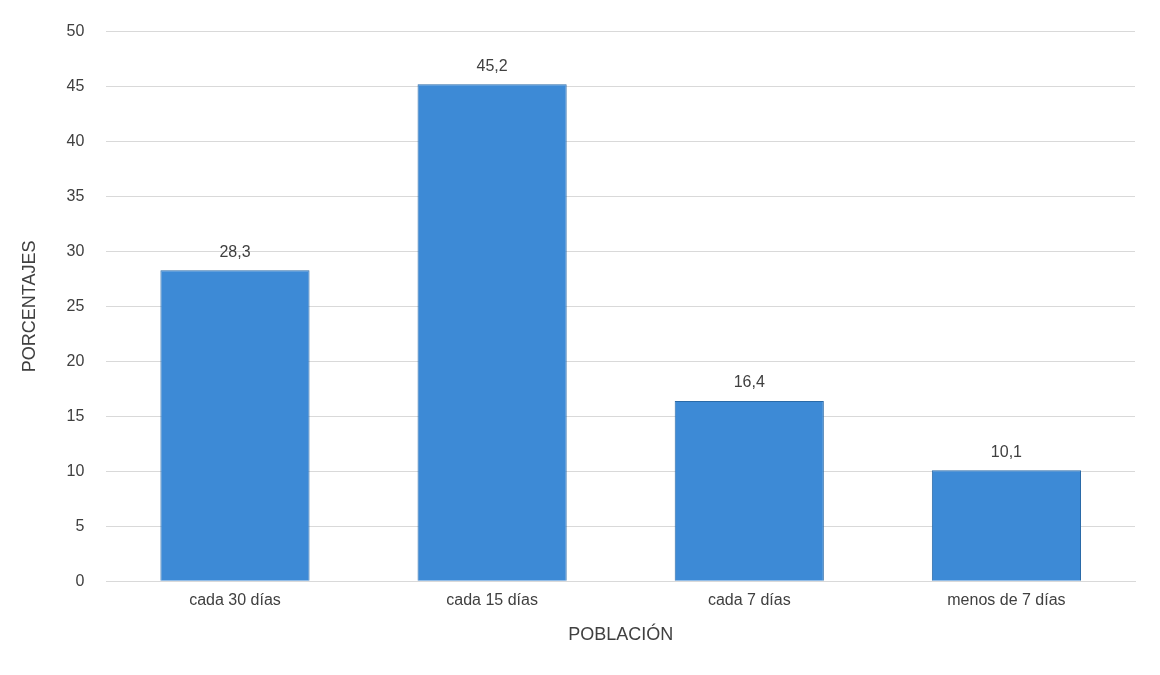 The width and height of the screenshot is (1160, 675). Describe the element at coordinates (235, 600) in the screenshot. I see `x-tick-label: cada 30 días` at that location.